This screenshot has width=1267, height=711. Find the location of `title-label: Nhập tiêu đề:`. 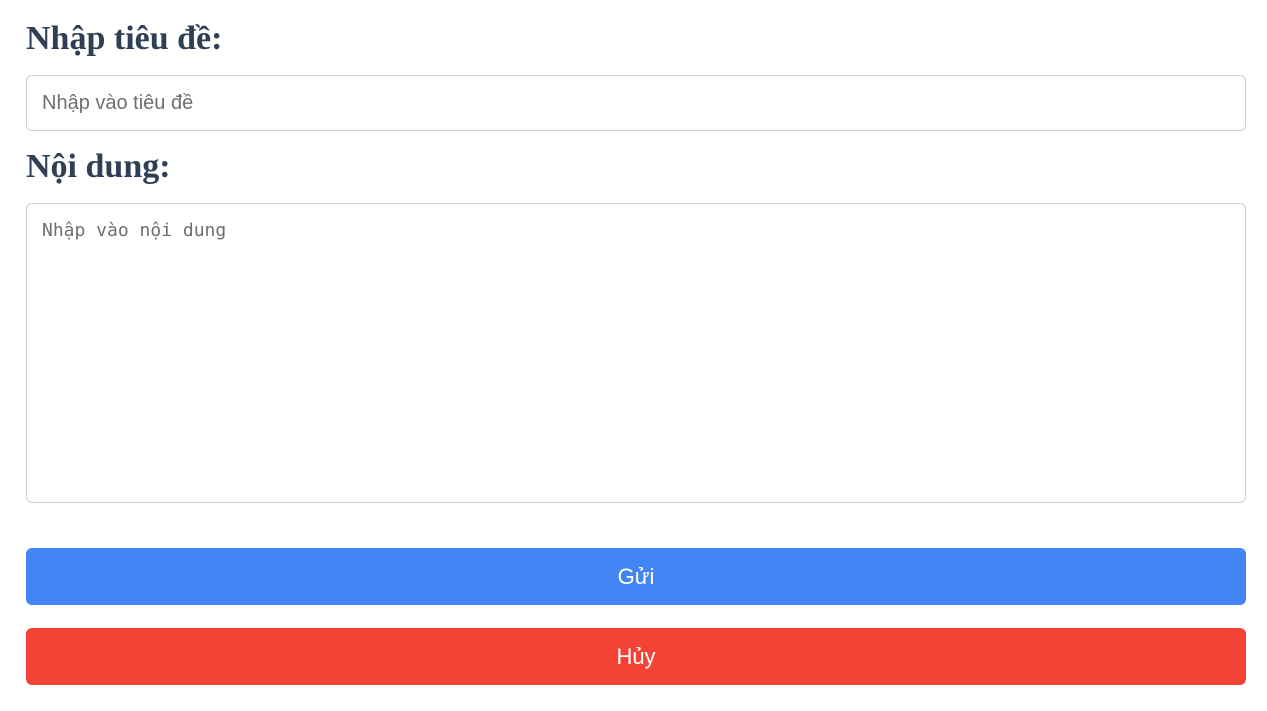

title-label: Nhập tiêu đề: is located at coordinates (124, 38).